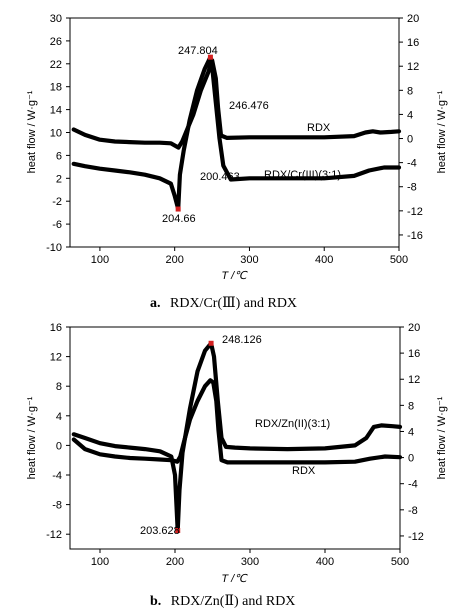 The width and height of the screenshot is (471, 615). What do you see at coordinates (54, 248) in the screenshot?
I see `y-left-tick-label: -10` at bounding box center [54, 248].